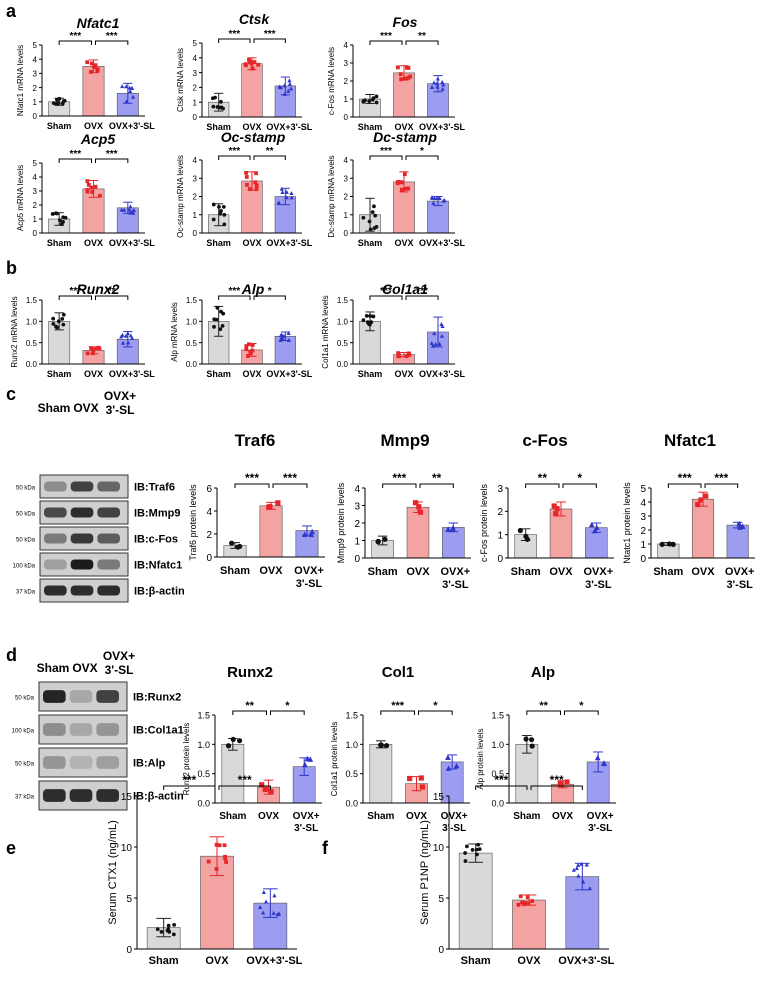  Describe the element at coordinates (404, 440) in the screenshot. I see `chart-title: Mmp9` at that location.